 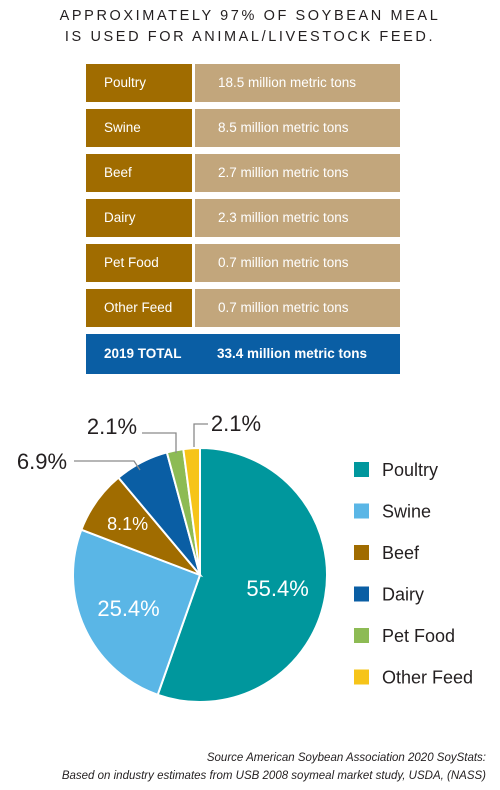 What do you see at coordinates (410, 470) in the screenshot?
I see `legend-label-poultry: Poultry` at bounding box center [410, 470].